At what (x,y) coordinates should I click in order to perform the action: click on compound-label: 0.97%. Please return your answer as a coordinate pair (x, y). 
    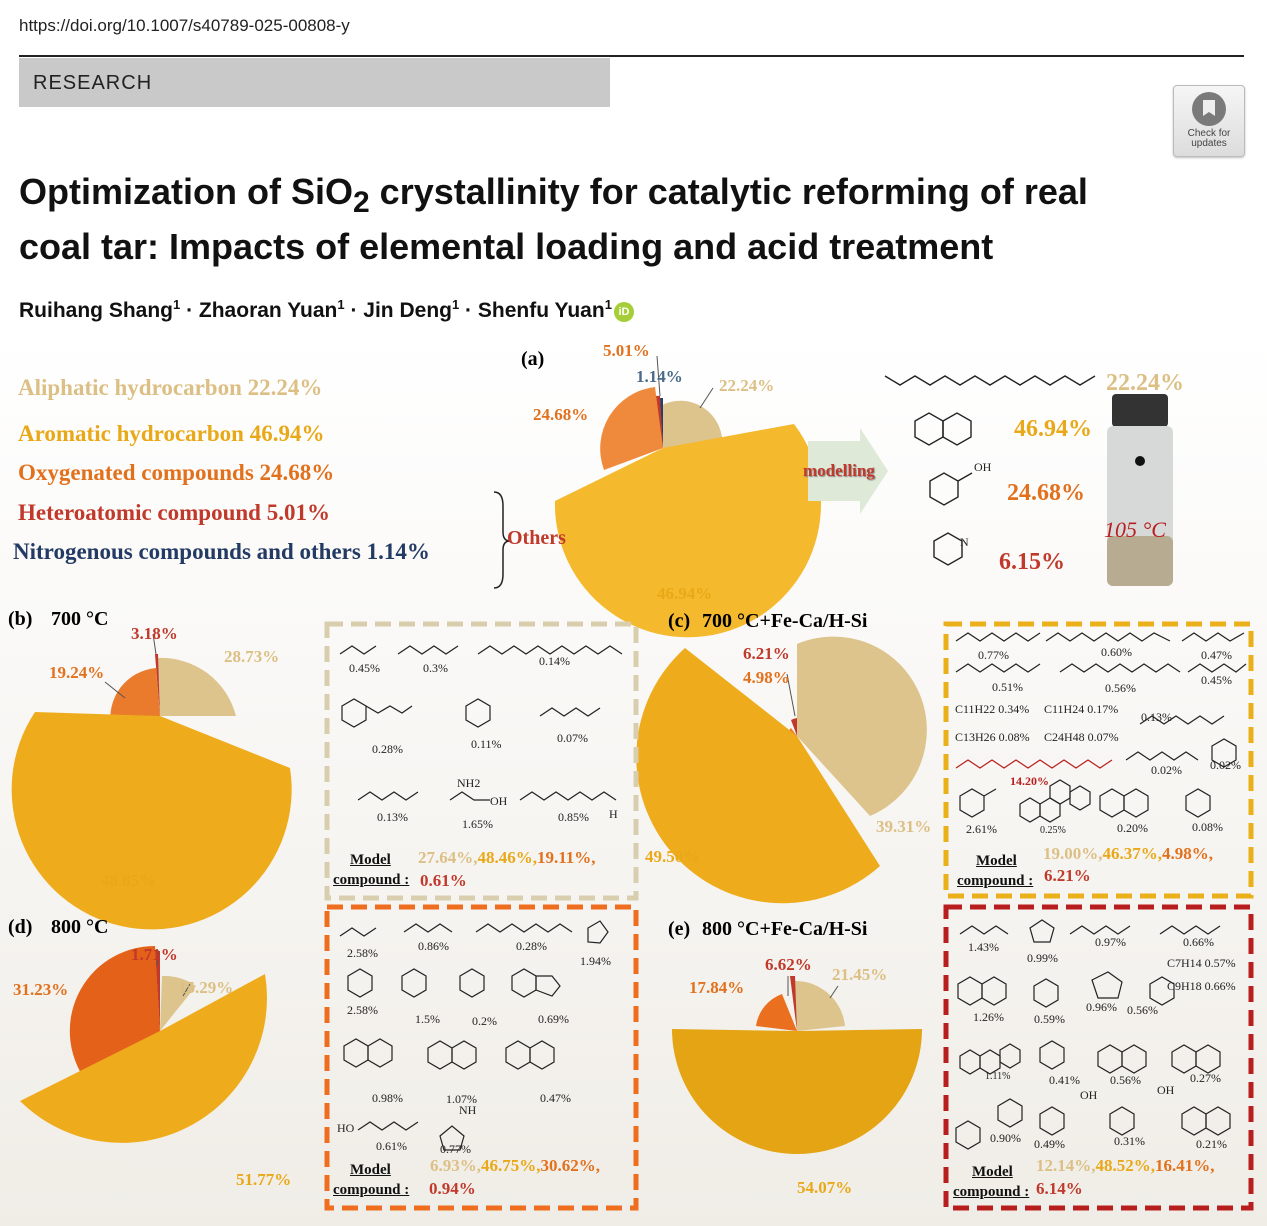
    Looking at the image, I should click on (1110, 942).